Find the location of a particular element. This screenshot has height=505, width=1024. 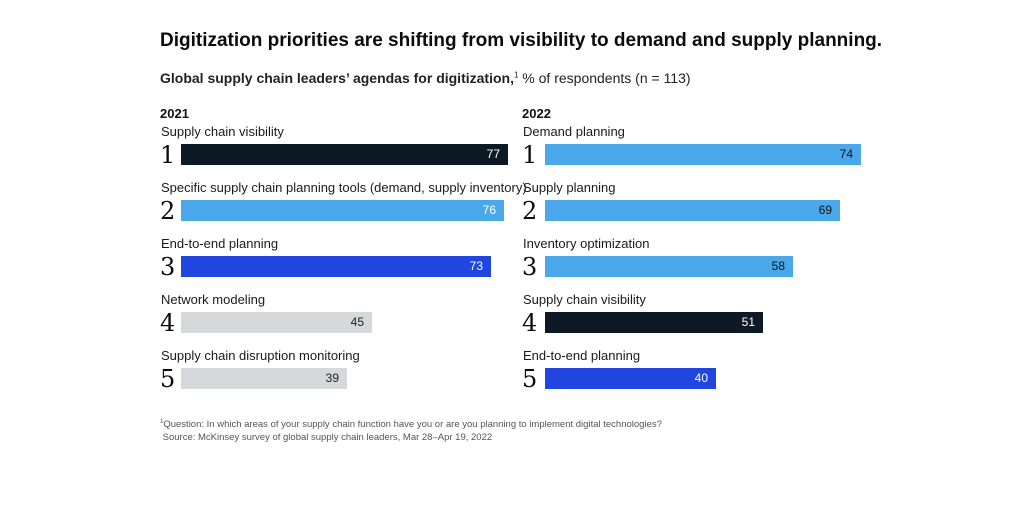

bar-2022-2-supply-planning is located at coordinates (692, 210).